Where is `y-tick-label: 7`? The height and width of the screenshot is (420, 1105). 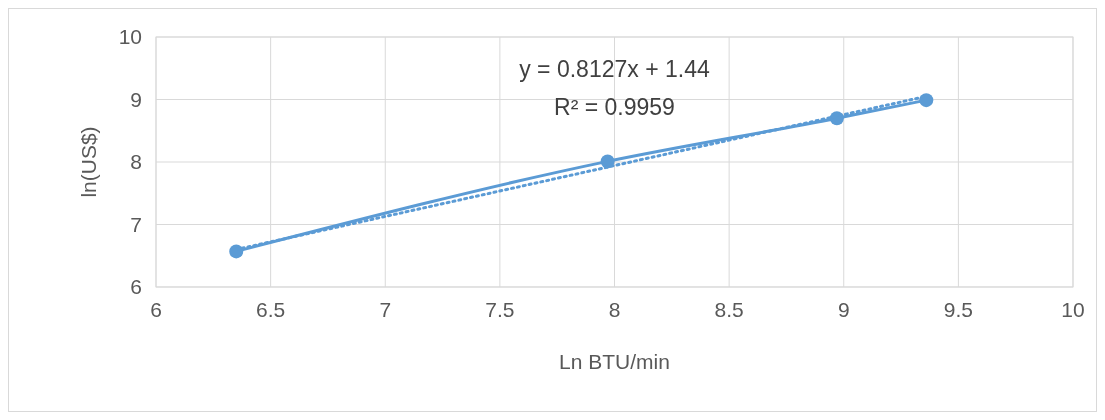
y-tick-label: 7 is located at coordinates (136, 224).